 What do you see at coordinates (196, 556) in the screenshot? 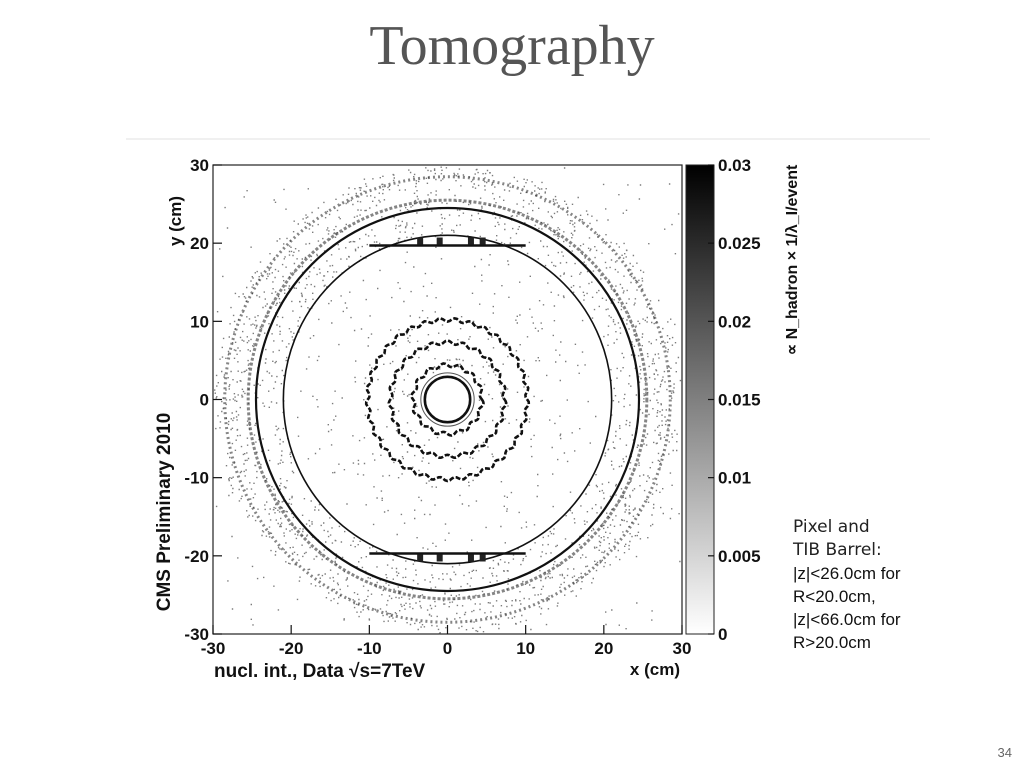
I see `y-tick-label: -20` at bounding box center [196, 556].